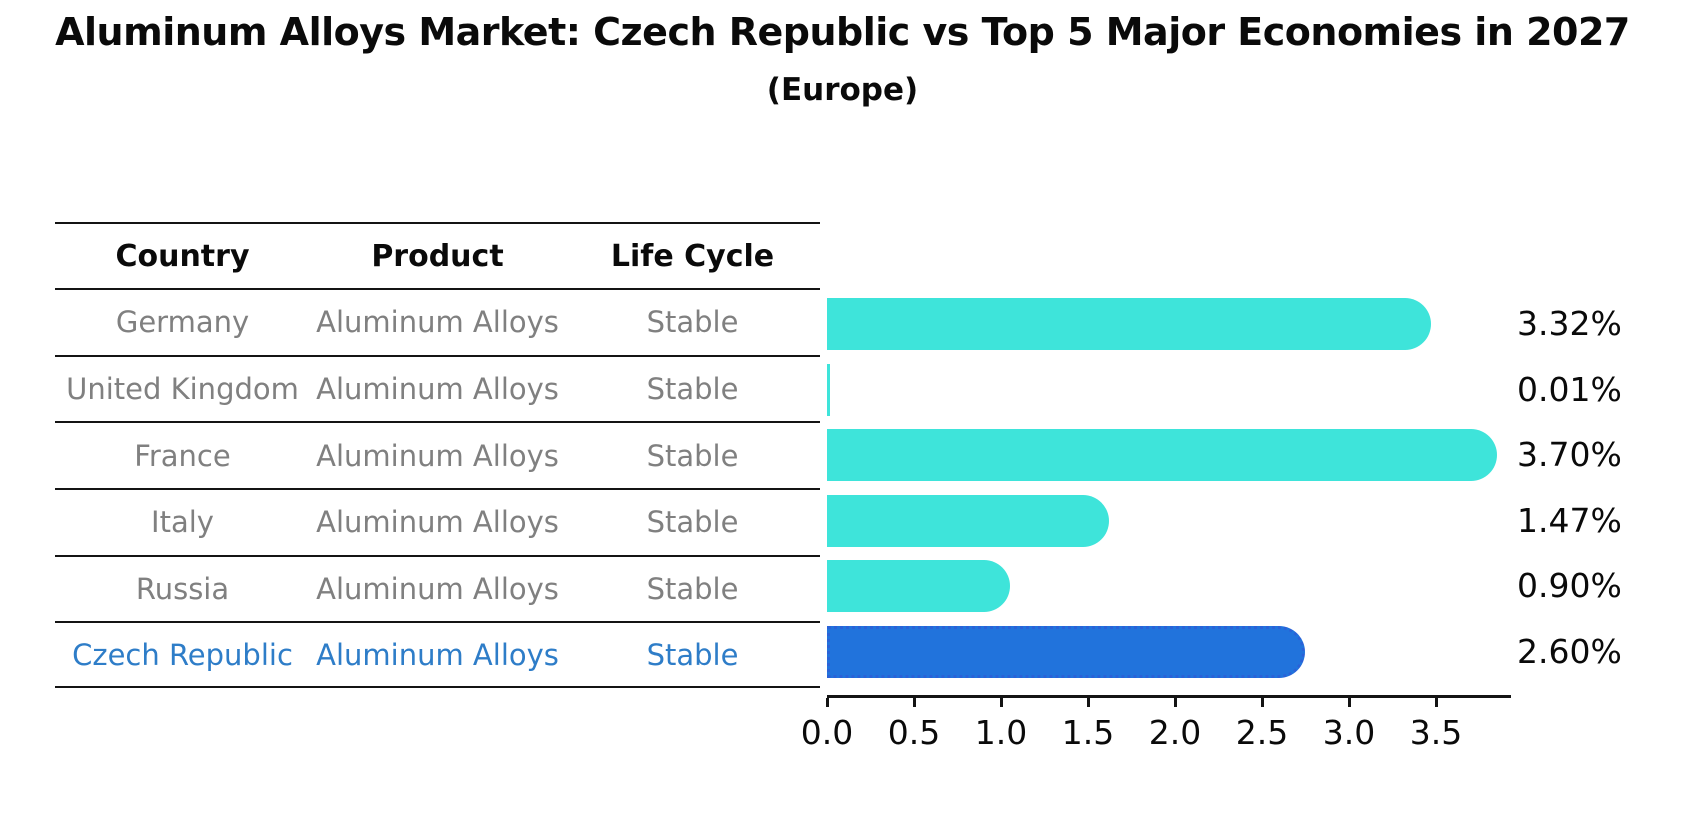  I want to click on cell-country: Russia, so click(182, 589).